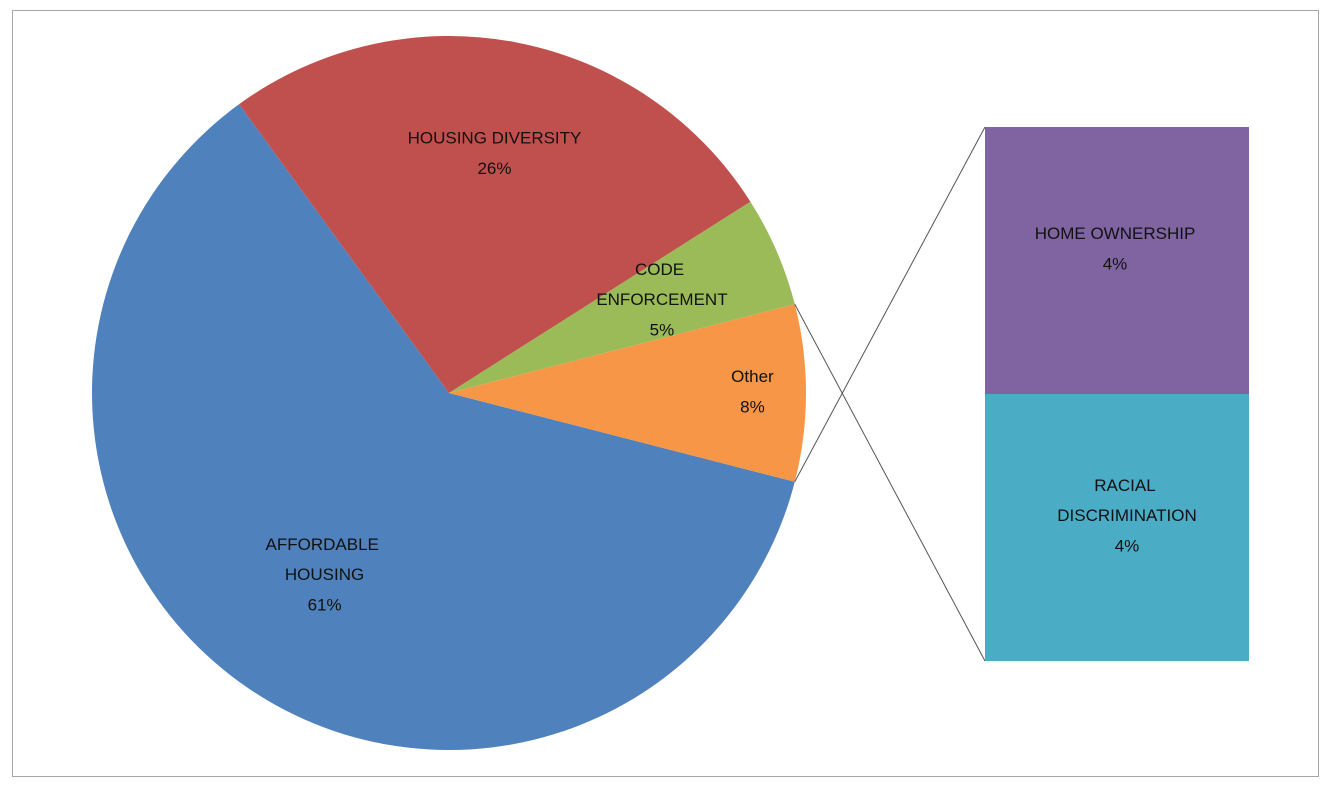 This screenshot has height=785, width=1322. Describe the element at coordinates (1115, 233) in the screenshot. I see `breakout-label: HOME OWNERSHIP` at that location.